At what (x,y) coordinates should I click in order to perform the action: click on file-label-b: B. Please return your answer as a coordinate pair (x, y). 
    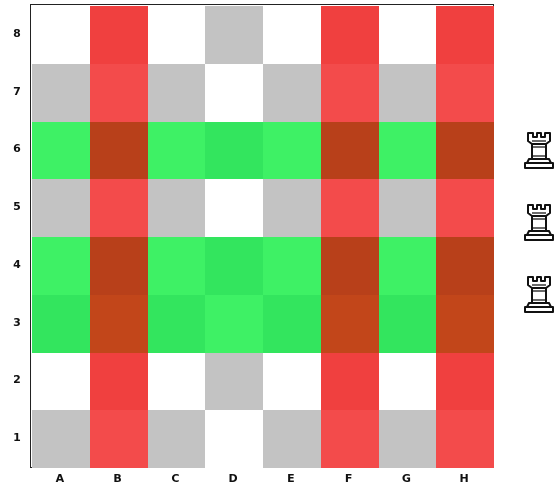
    Looking at the image, I should click on (117, 478).